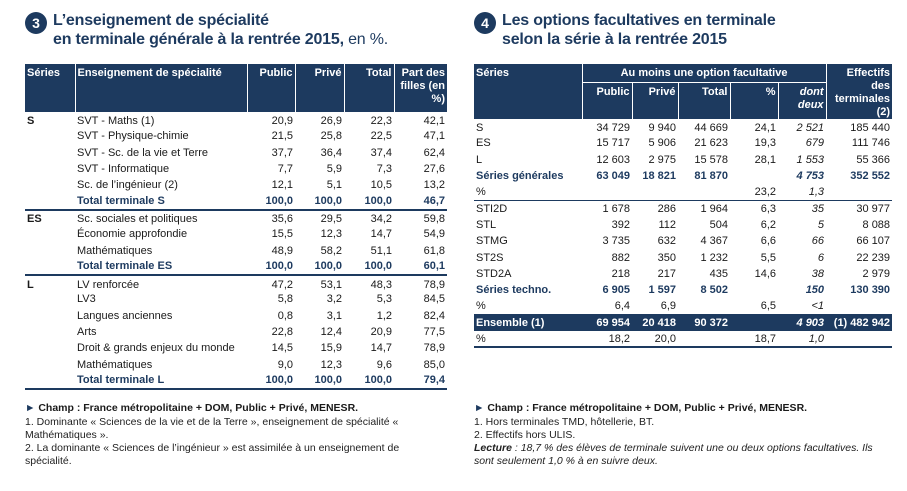 The image size is (907, 491). I want to click on value-cell: 12,1, so click(282, 185).